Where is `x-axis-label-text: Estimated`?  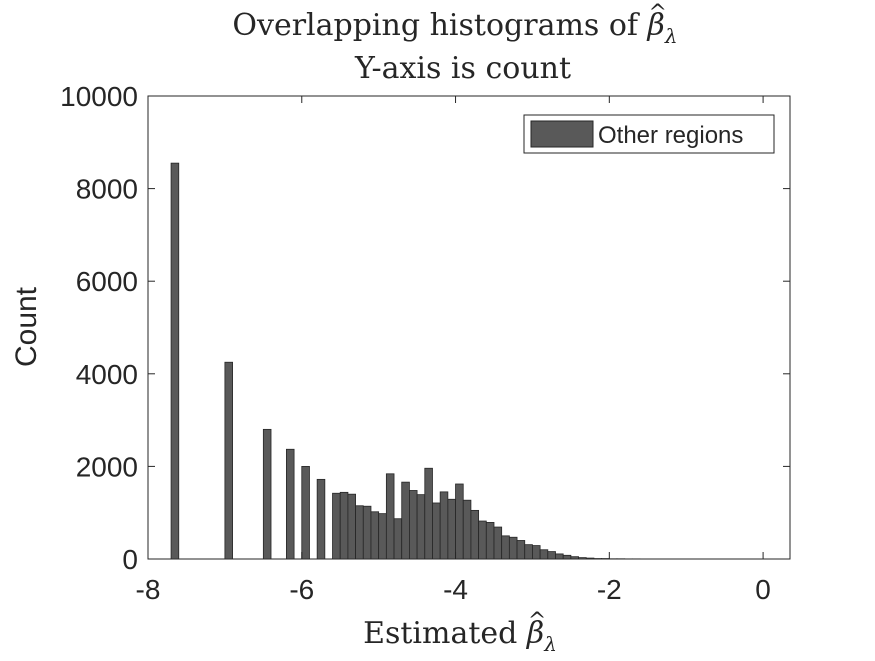 x-axis-label-text: Estimated is located at coordinates (440, 633).